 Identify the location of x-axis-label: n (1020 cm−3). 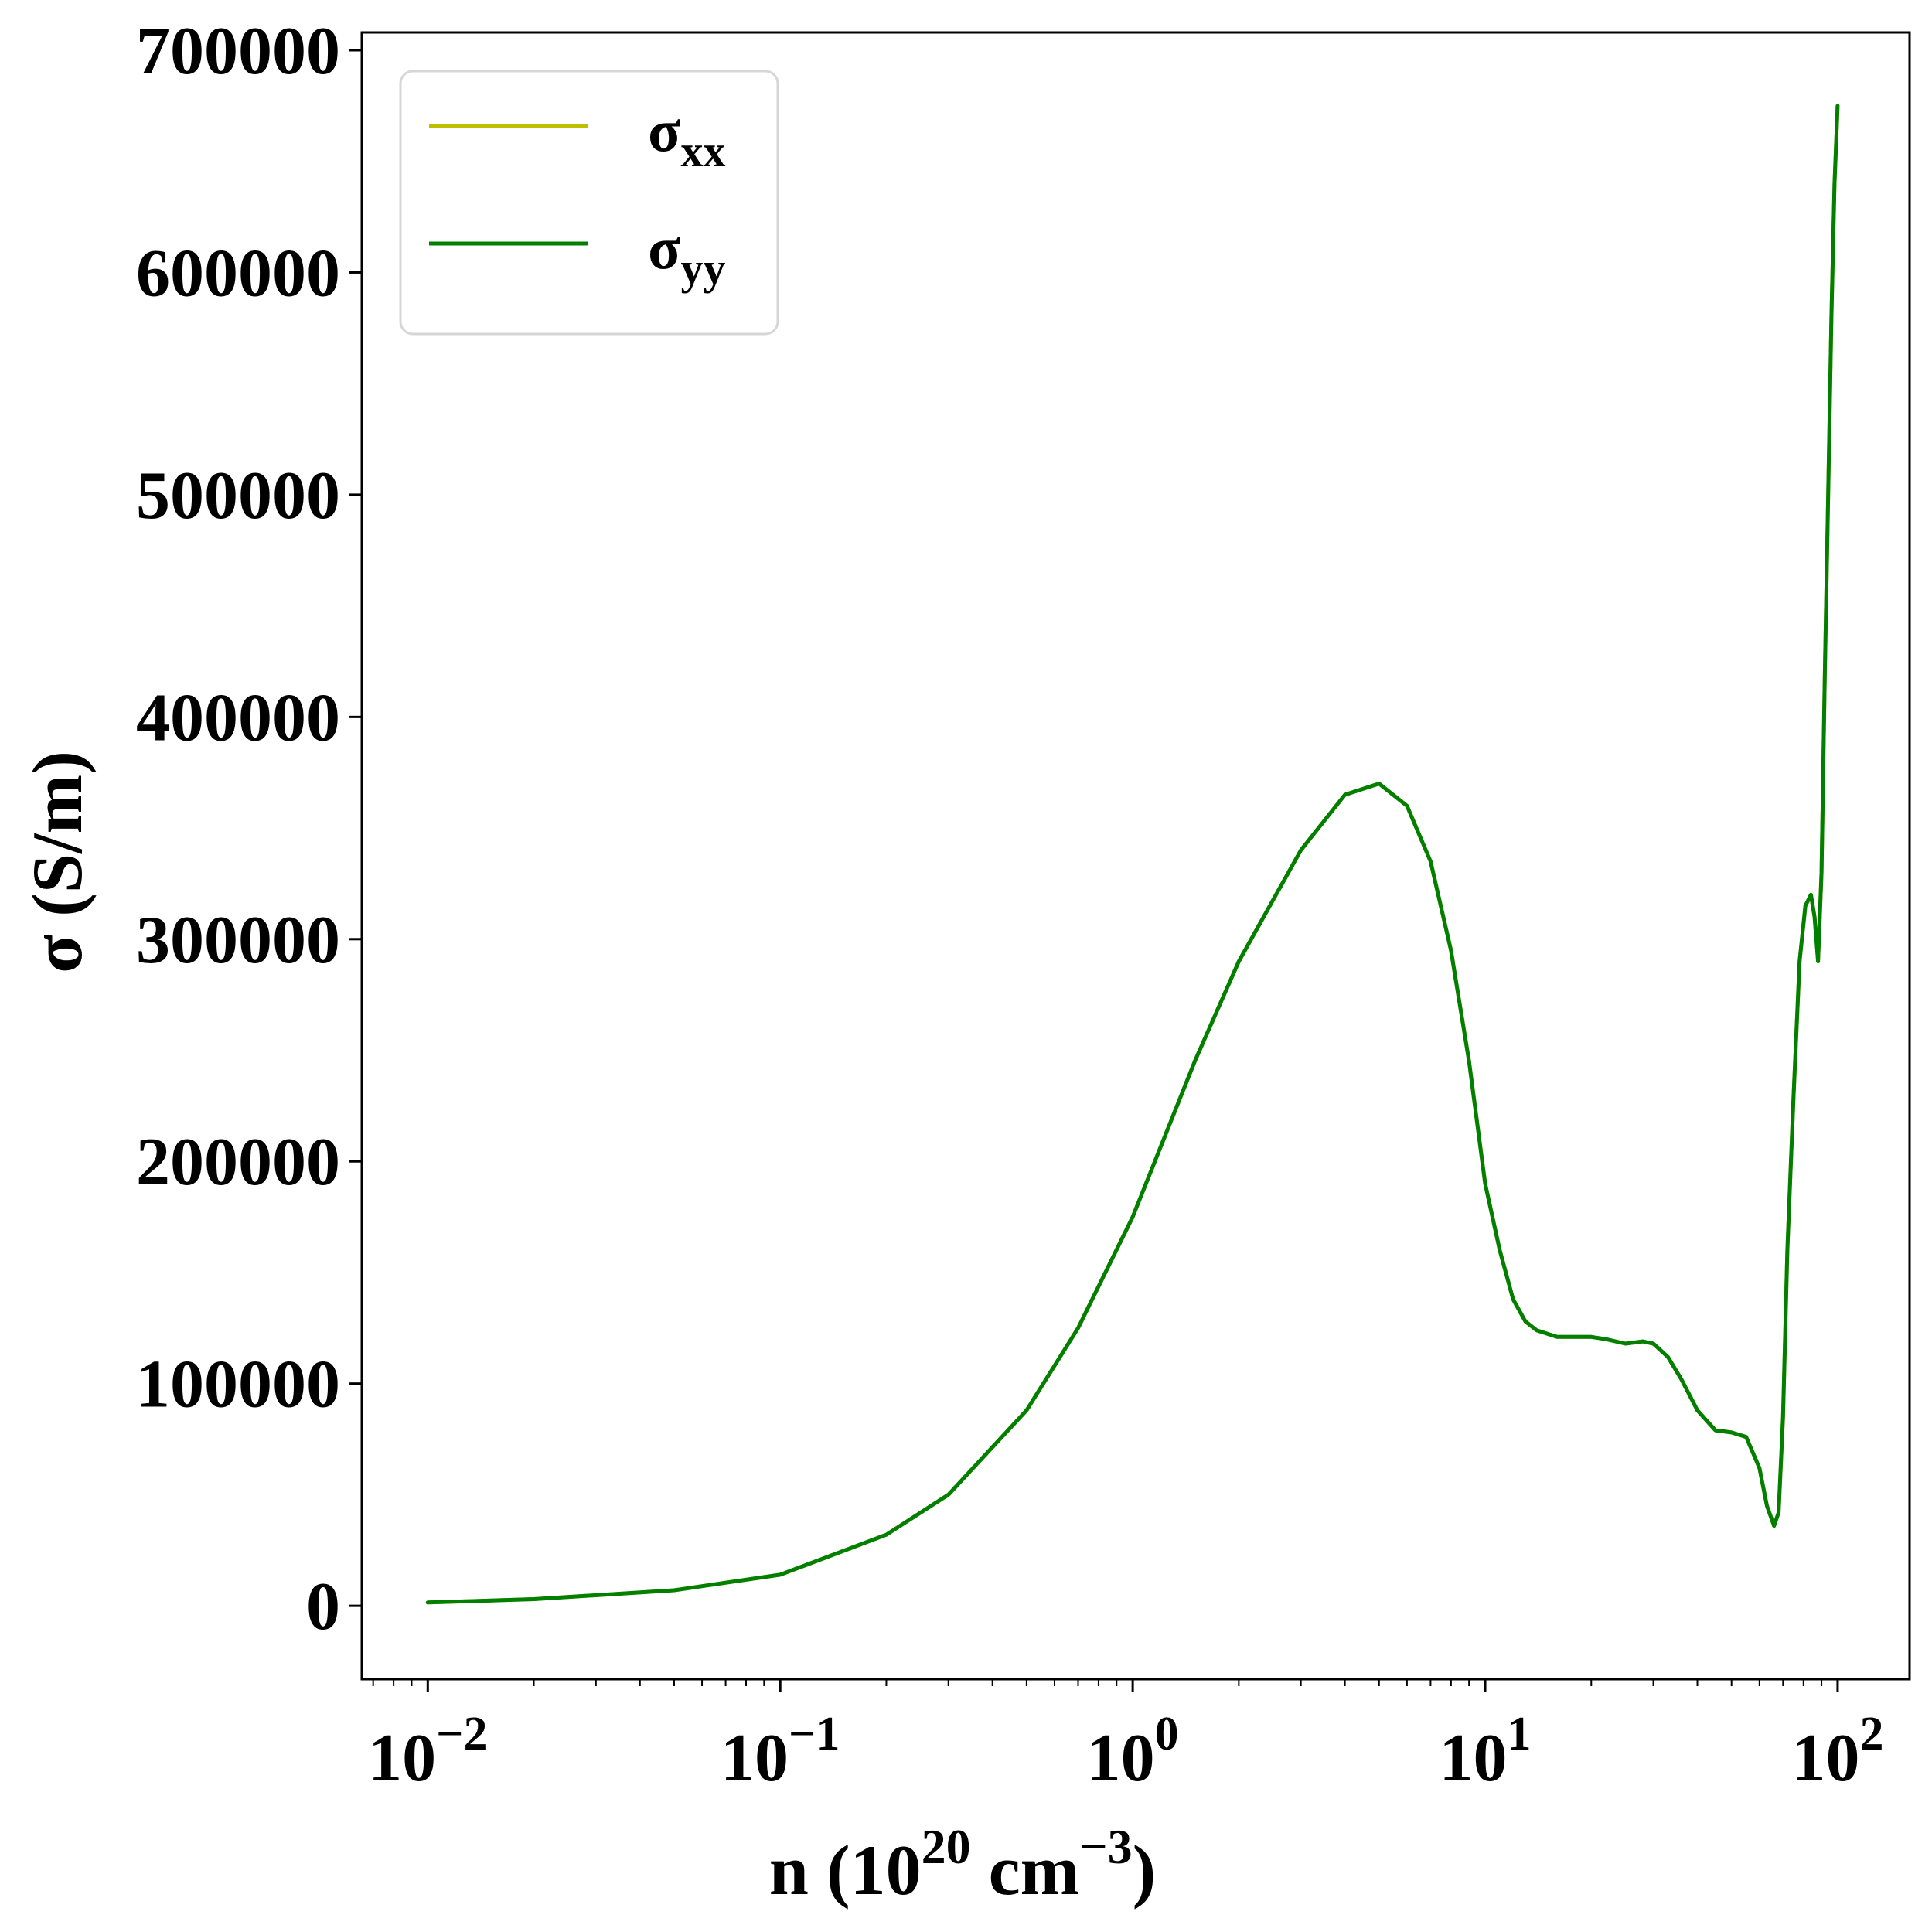
(962, 1864).